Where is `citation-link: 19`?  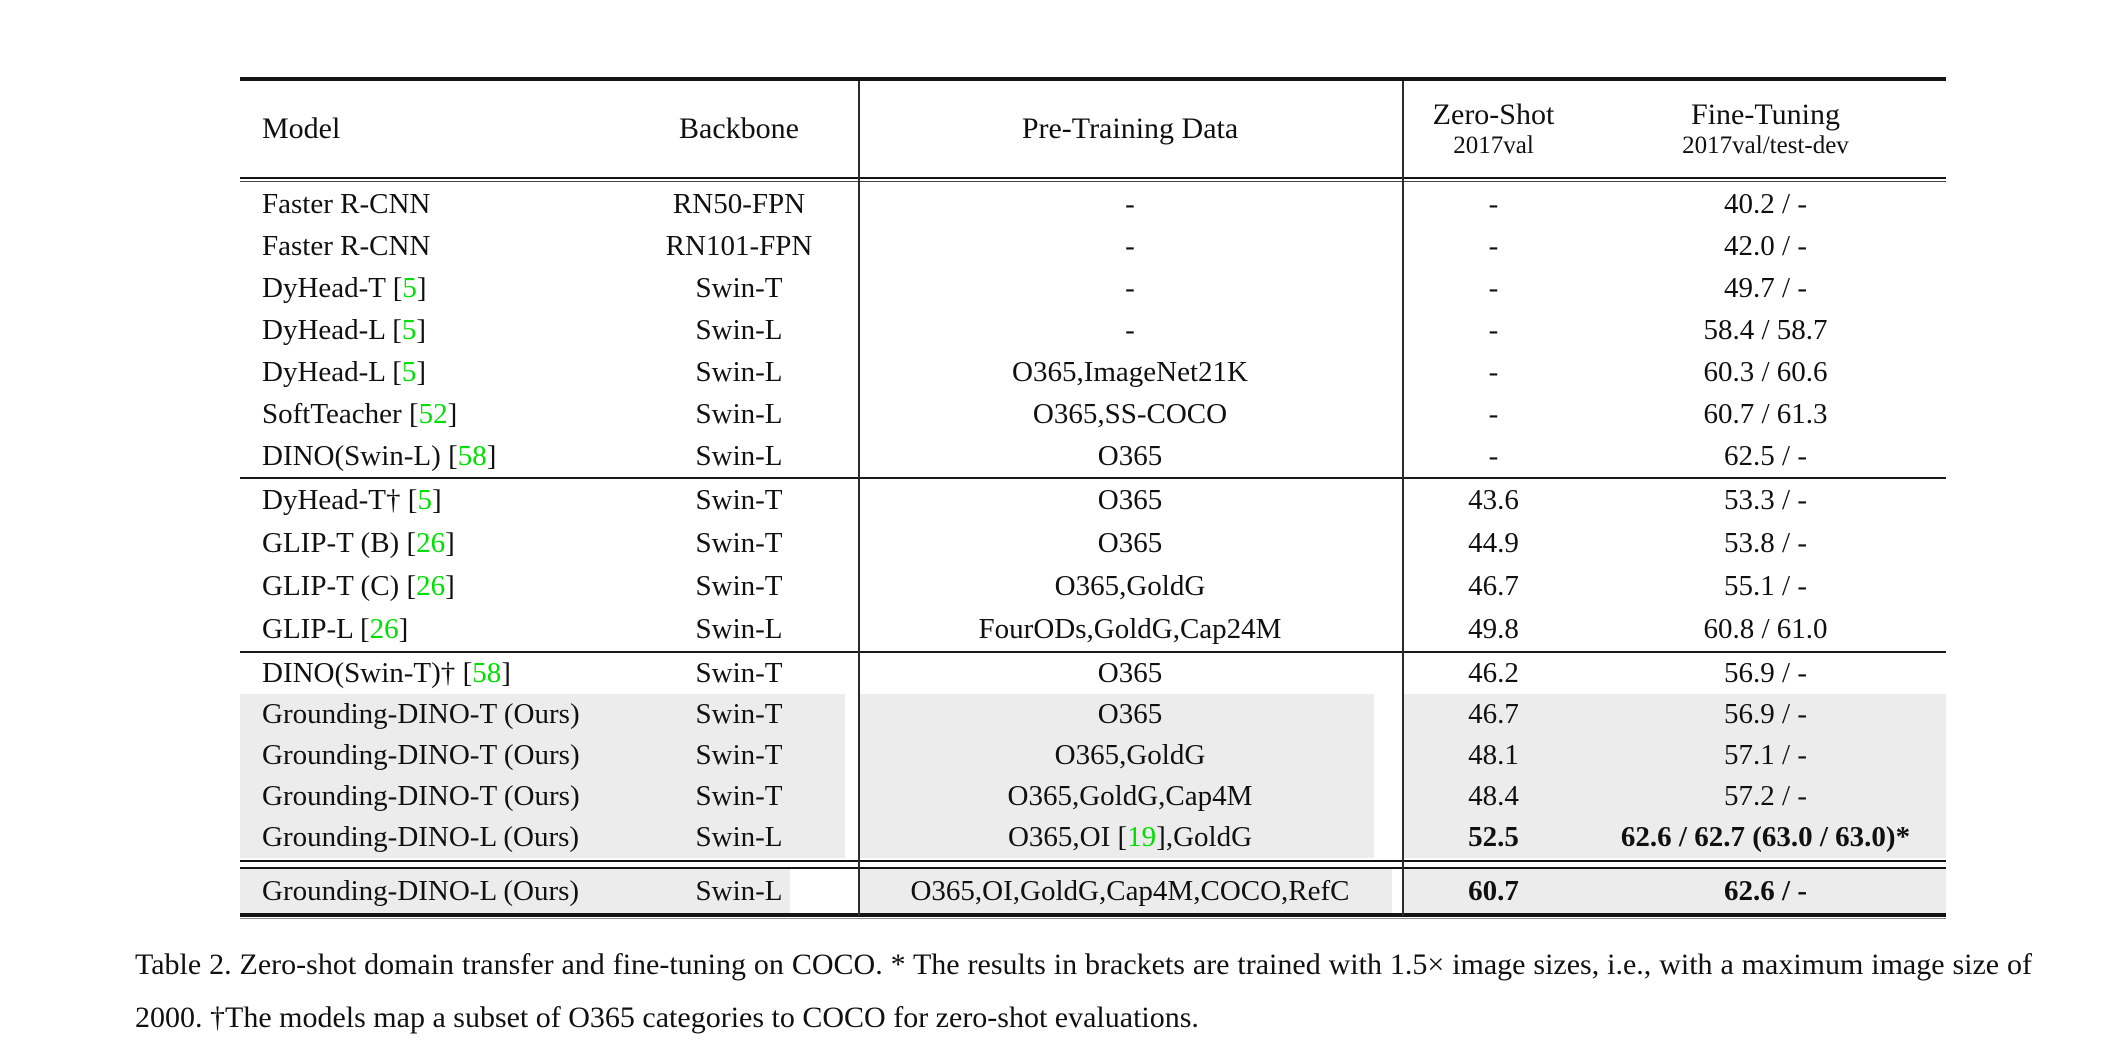 citation-link: 19 is located at coordinates (1142, 837).